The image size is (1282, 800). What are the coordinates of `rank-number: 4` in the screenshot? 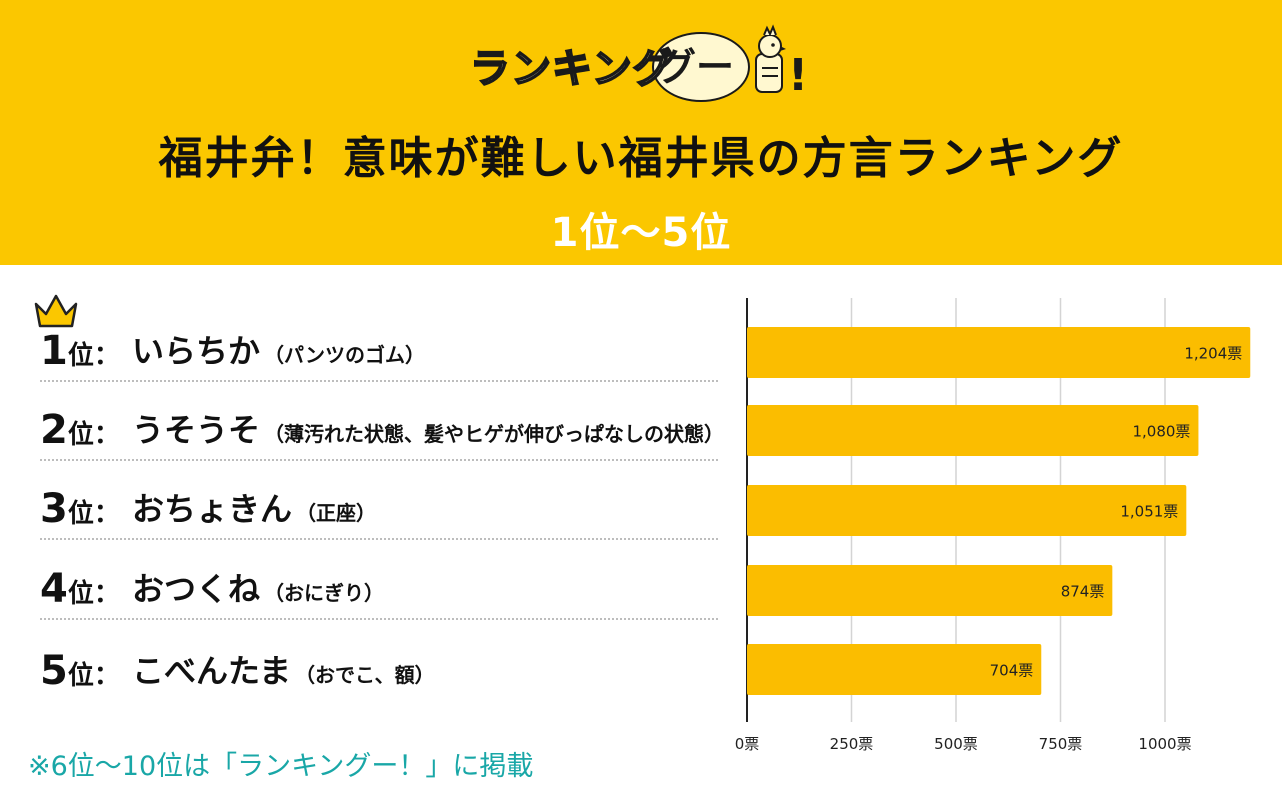 It's located at (54, 589).